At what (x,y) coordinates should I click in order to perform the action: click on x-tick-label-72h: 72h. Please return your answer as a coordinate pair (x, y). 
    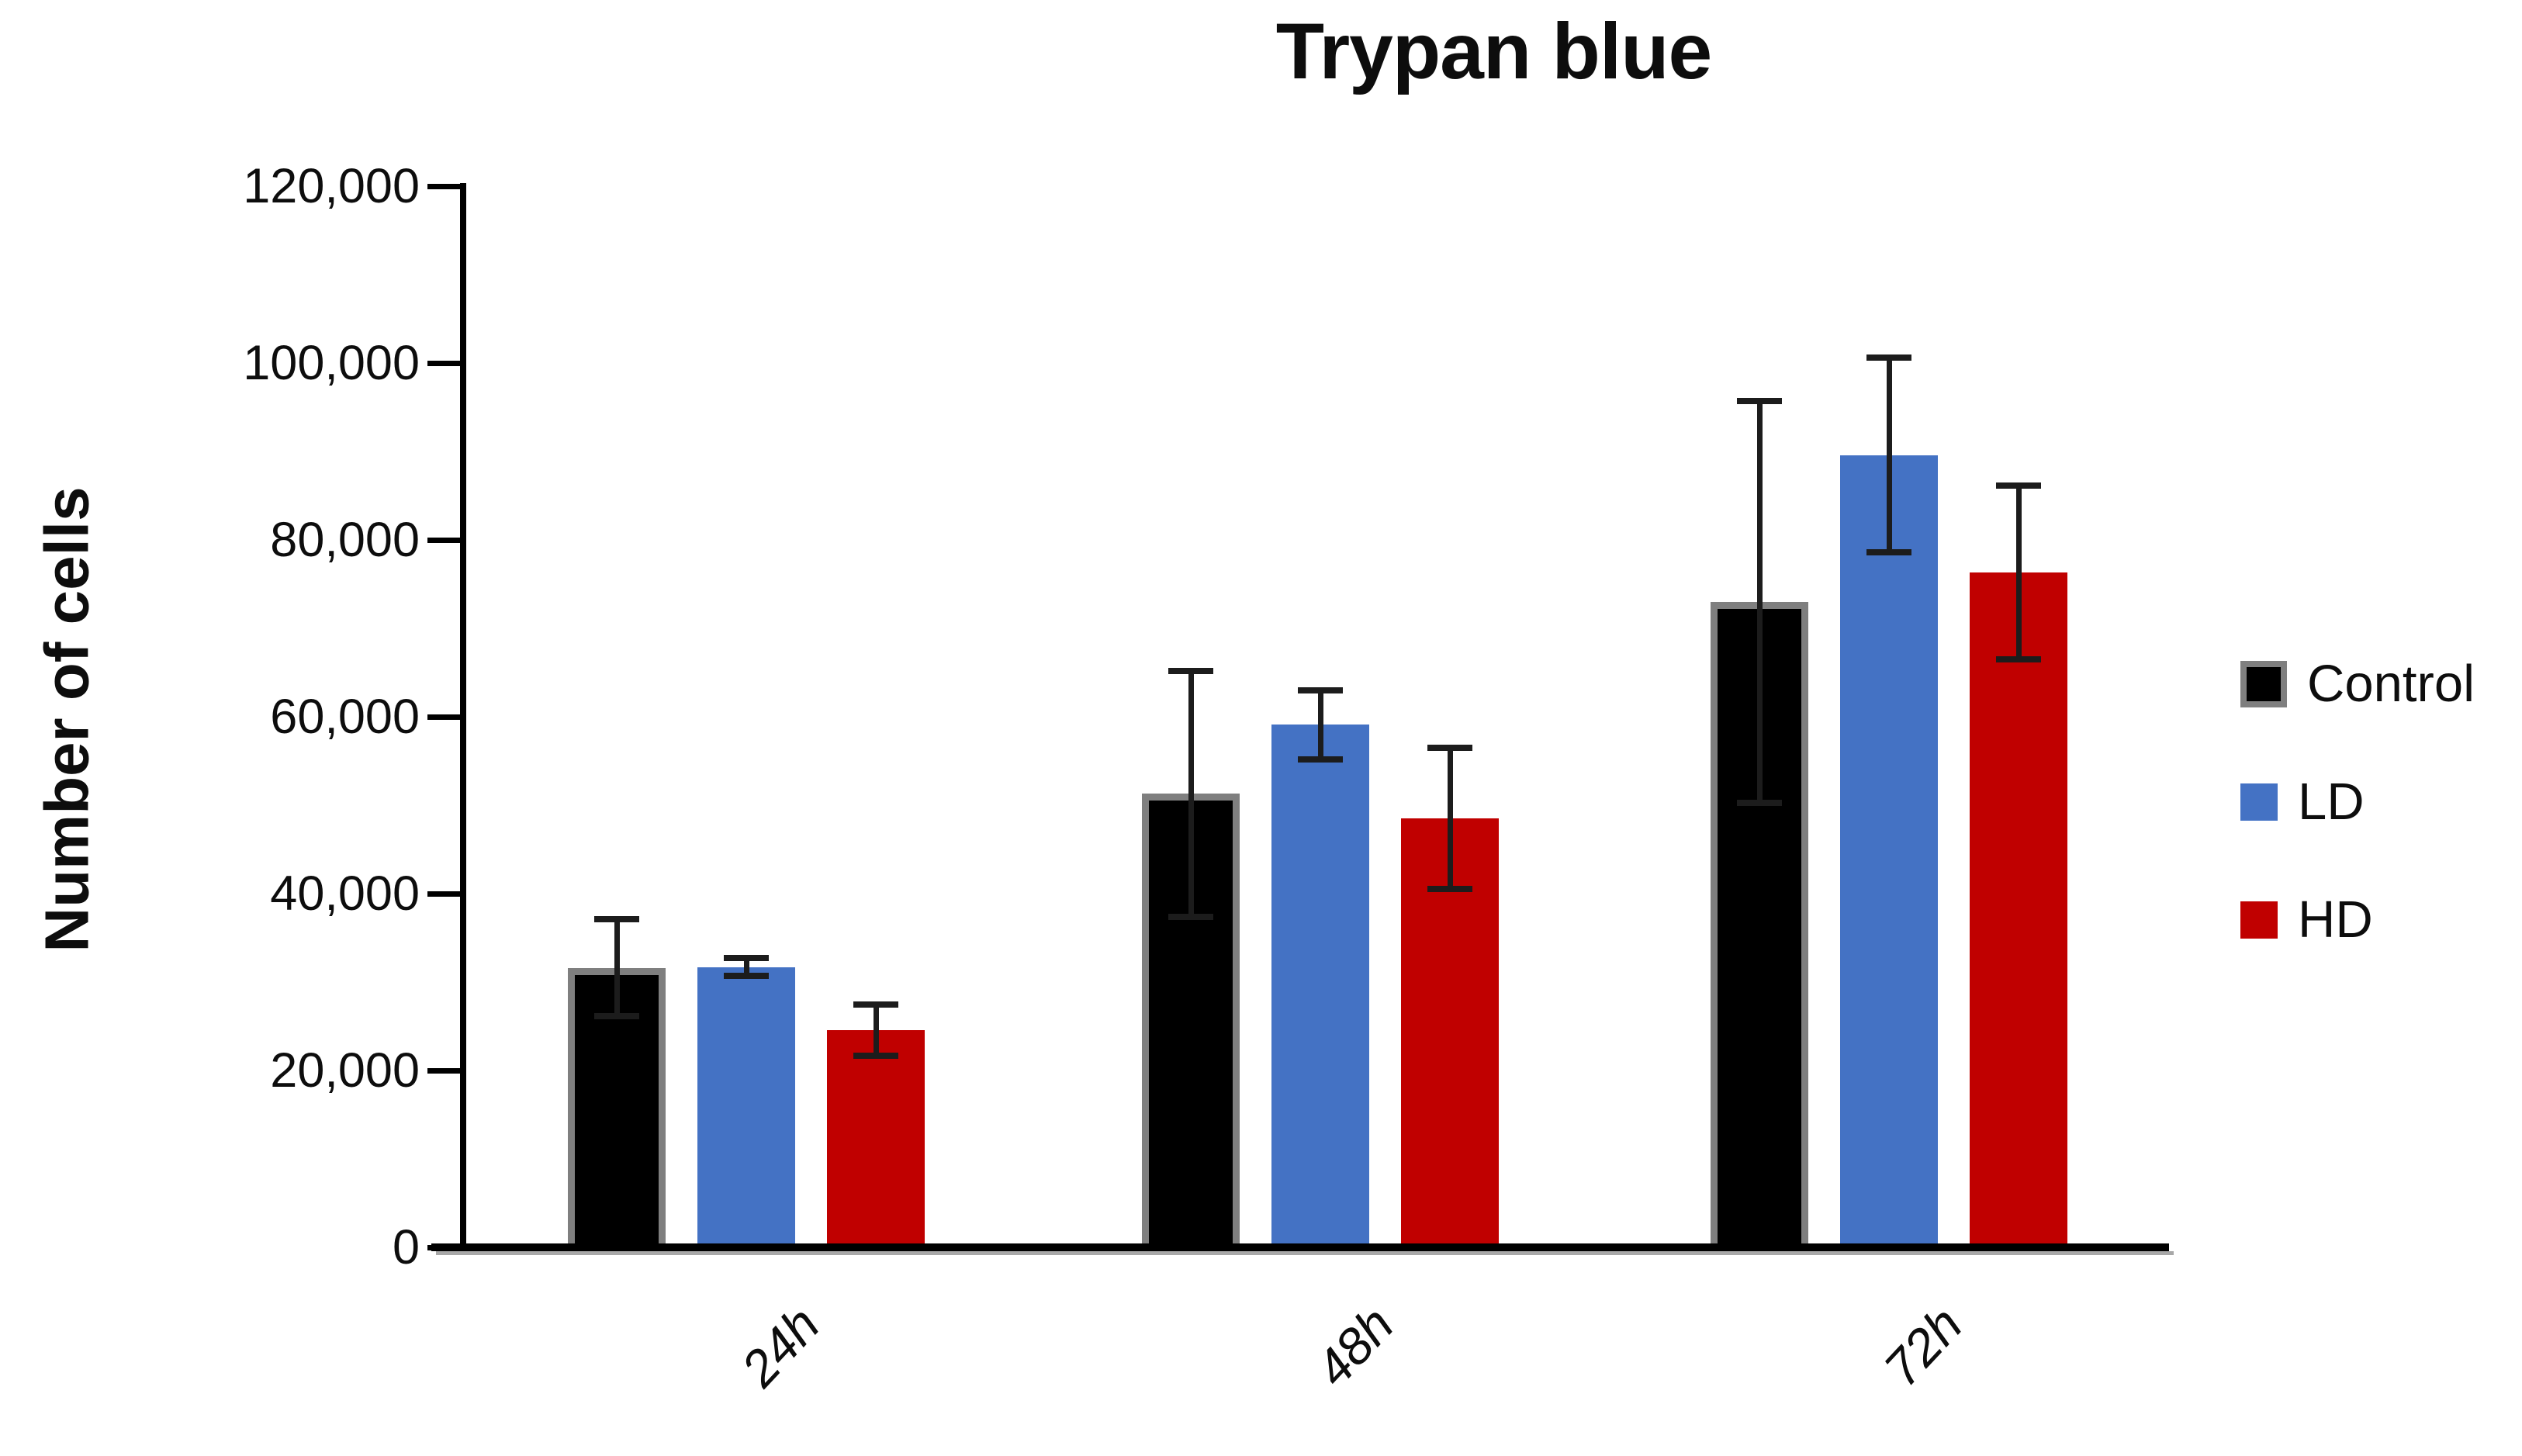
    Looking at the image, I should click on (1924, 1346).